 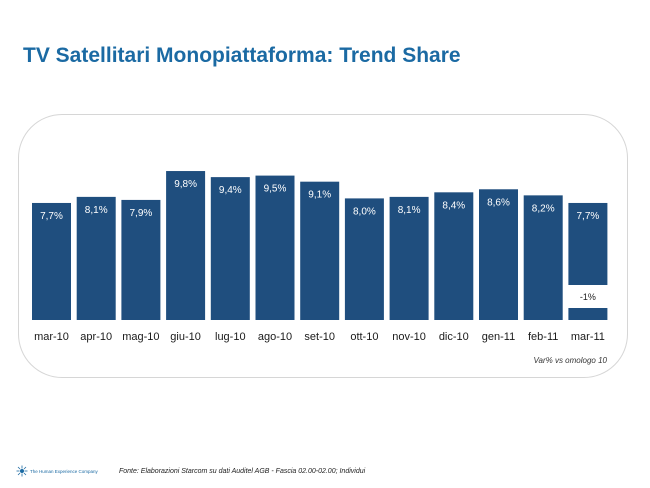 I want to click on x-tick-label: giu-10, so click(x=185, y=337).